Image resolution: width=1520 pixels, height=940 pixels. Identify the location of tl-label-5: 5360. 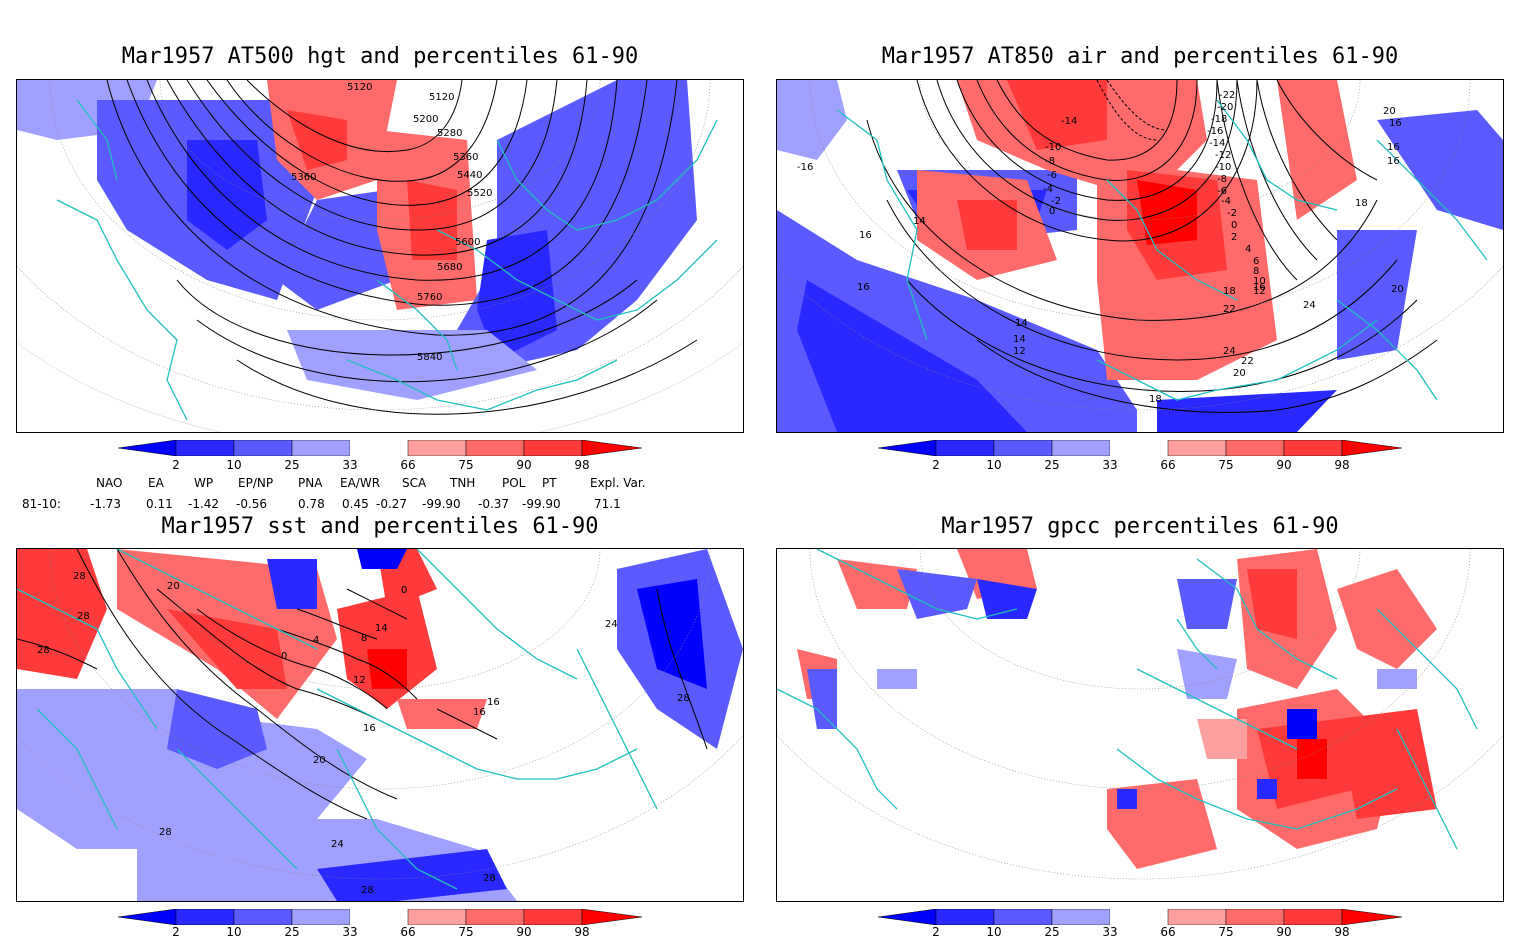
(465, 157).